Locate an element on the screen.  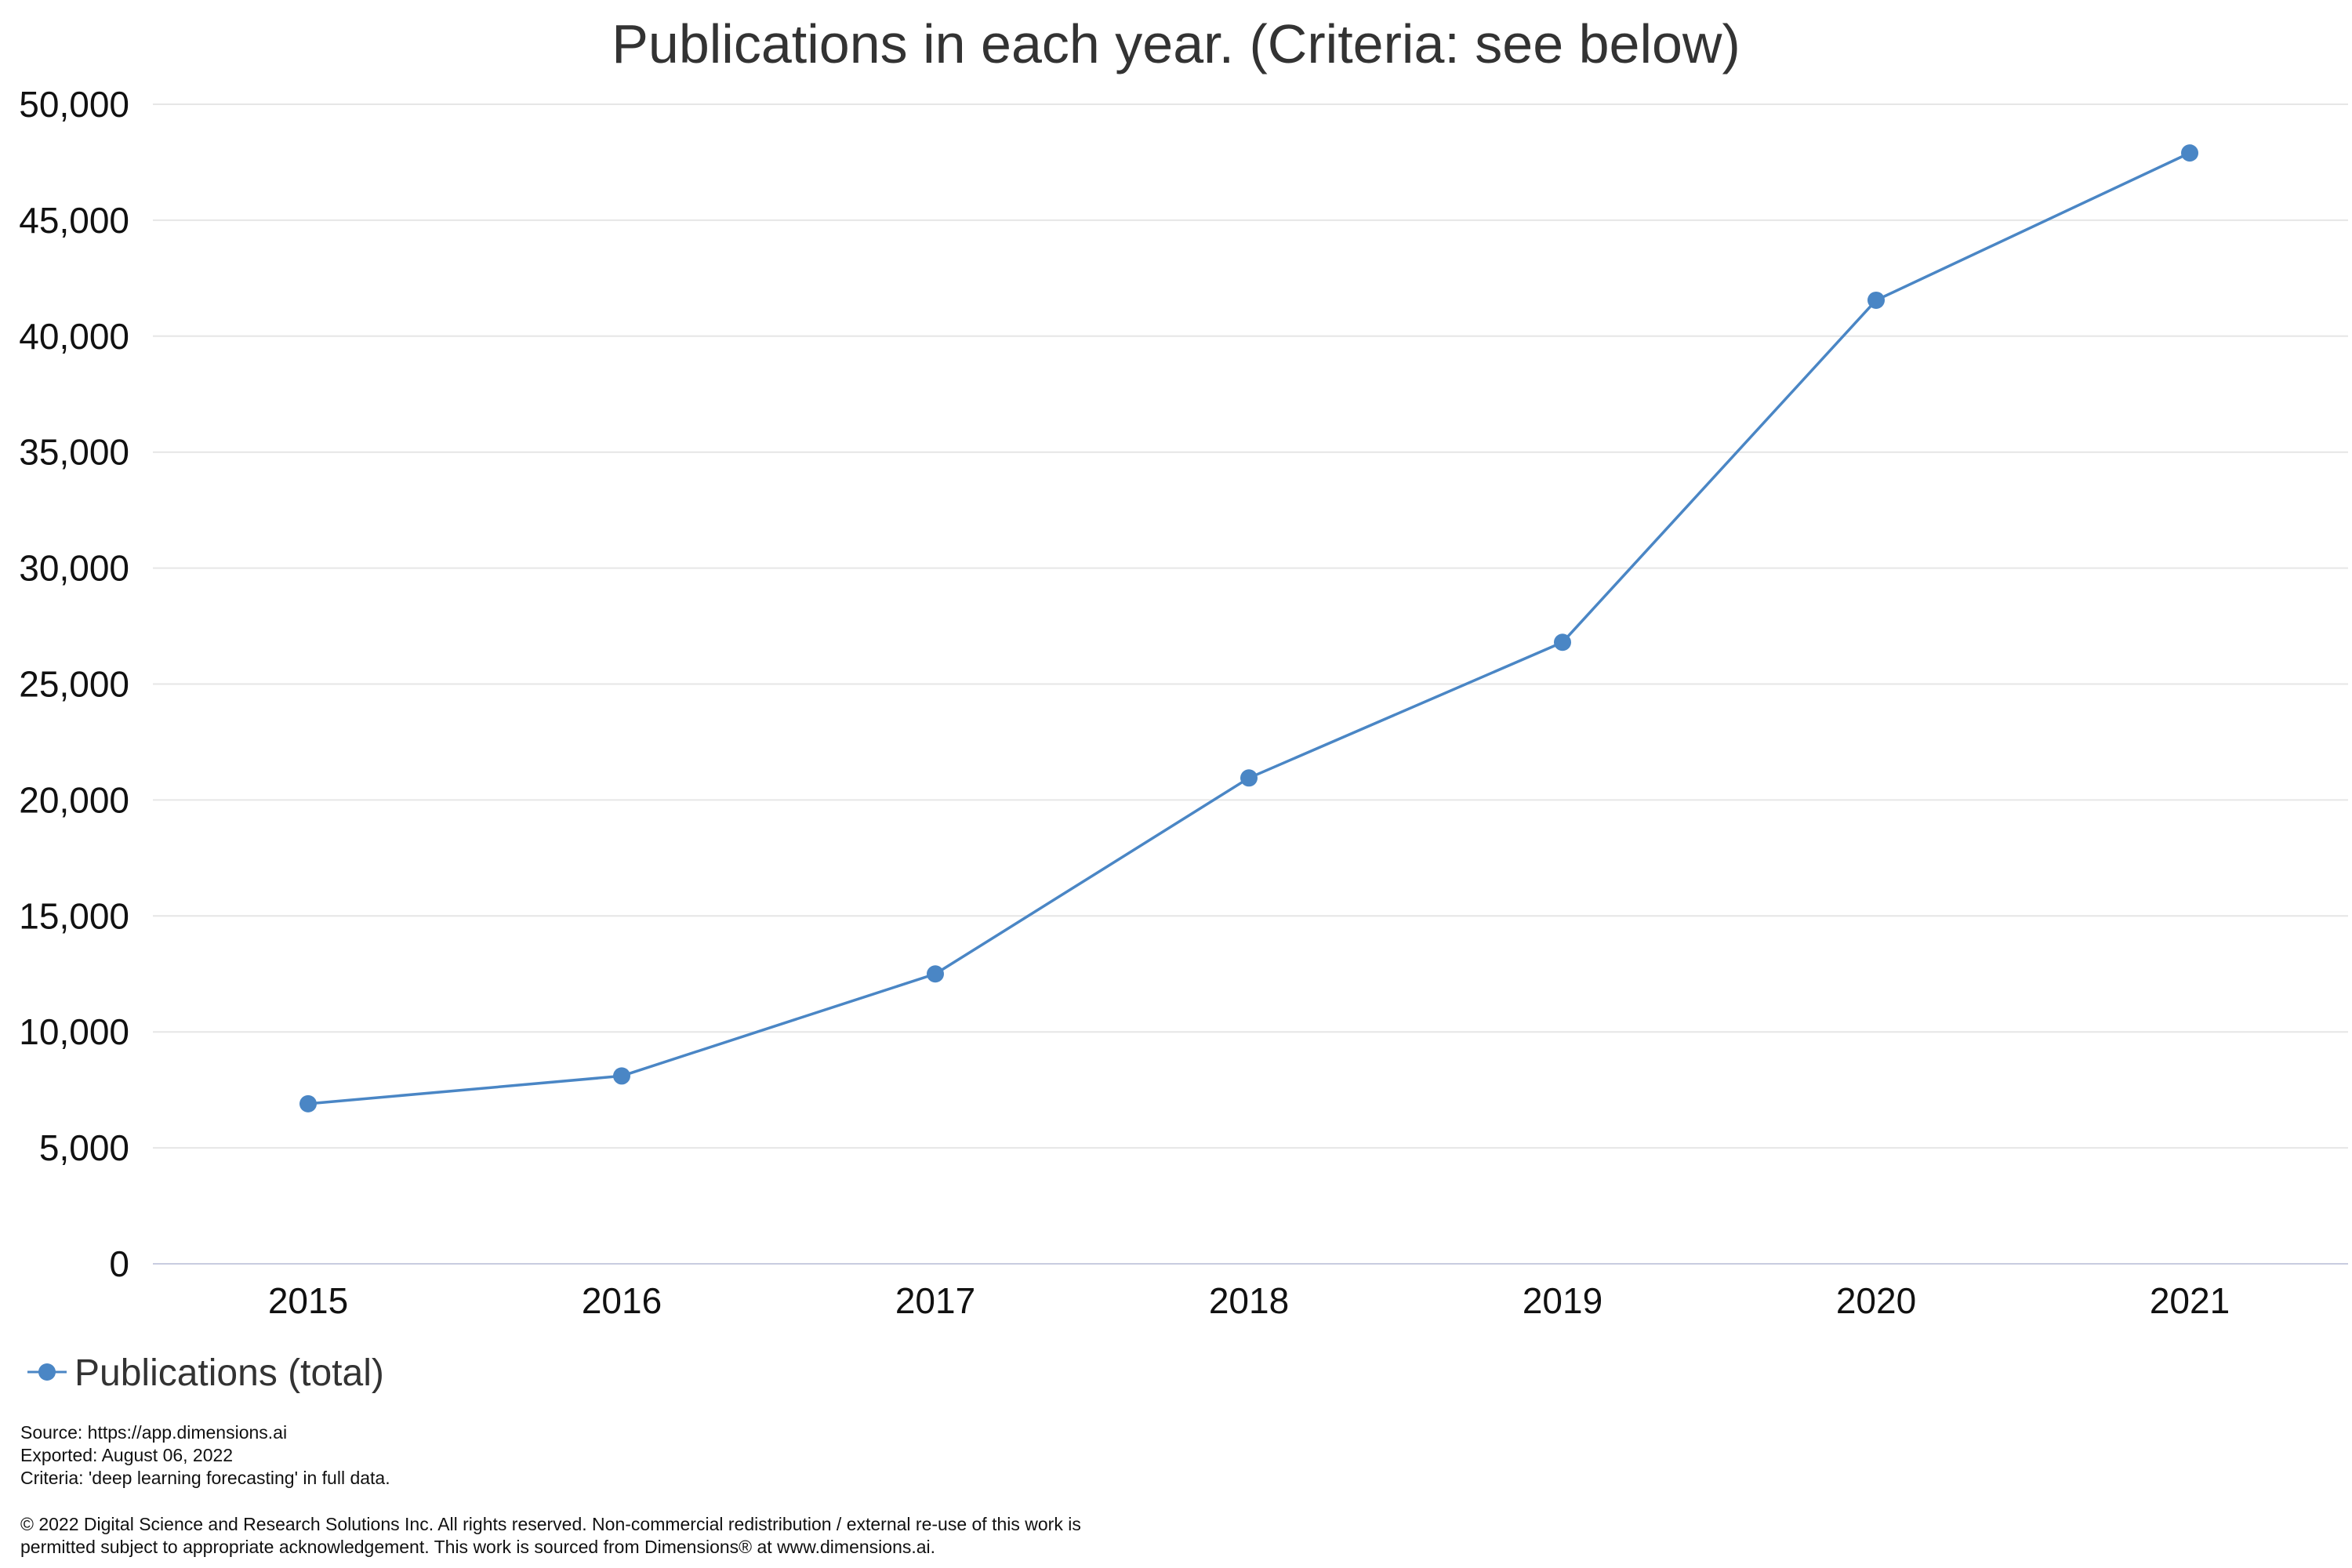
x-tick-label: 2021 is located at coordinates (2190, 1300).